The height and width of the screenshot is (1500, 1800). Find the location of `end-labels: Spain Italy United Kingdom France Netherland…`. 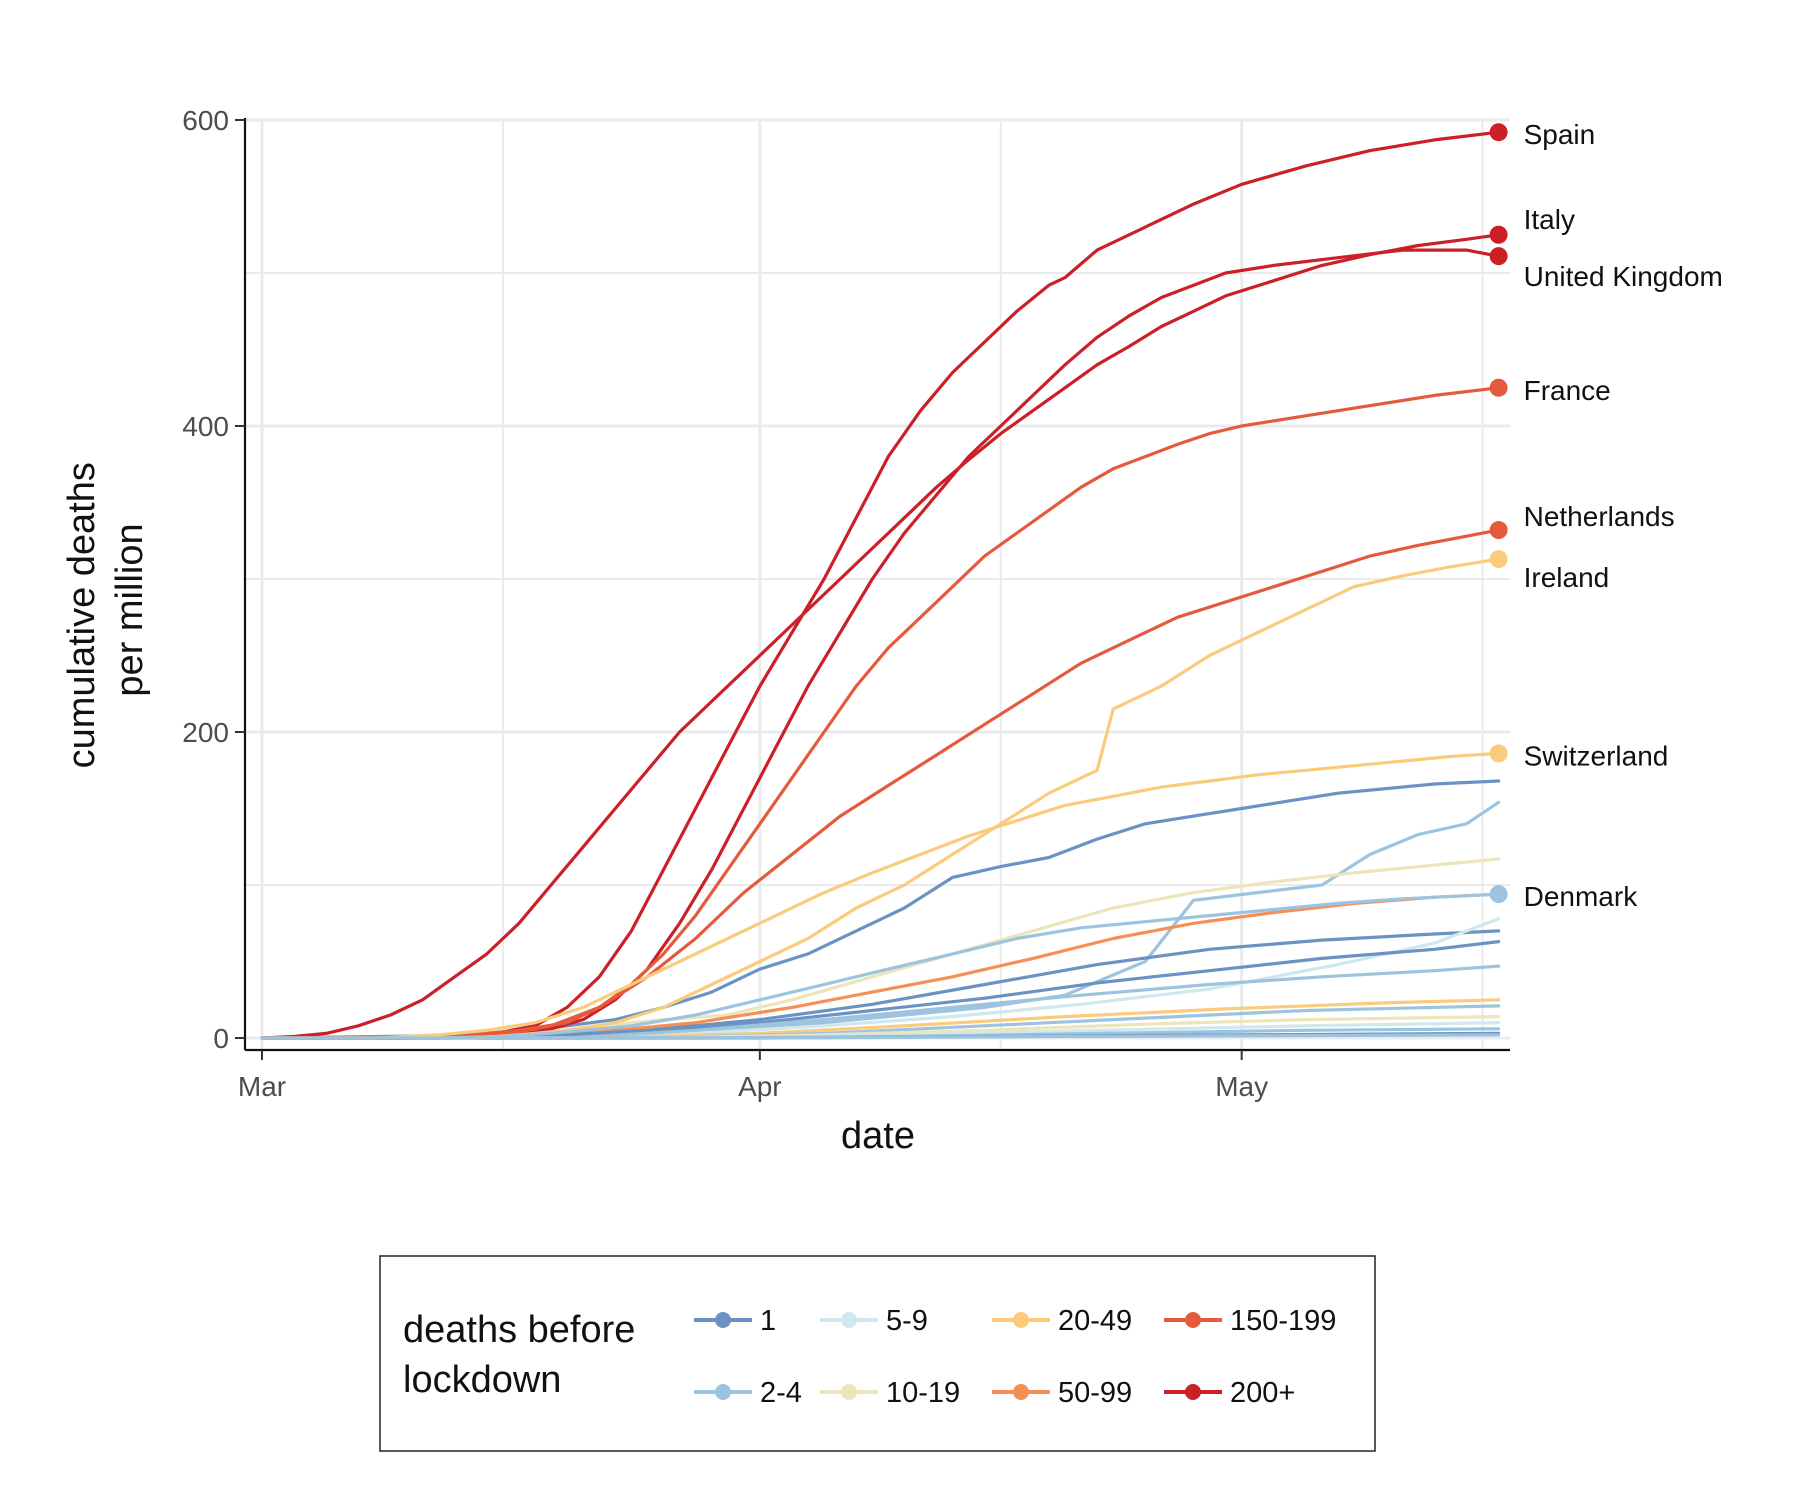

end-labels: Spain Italy United Kingdom France Netherland… is located at coordinates (1623, 515).